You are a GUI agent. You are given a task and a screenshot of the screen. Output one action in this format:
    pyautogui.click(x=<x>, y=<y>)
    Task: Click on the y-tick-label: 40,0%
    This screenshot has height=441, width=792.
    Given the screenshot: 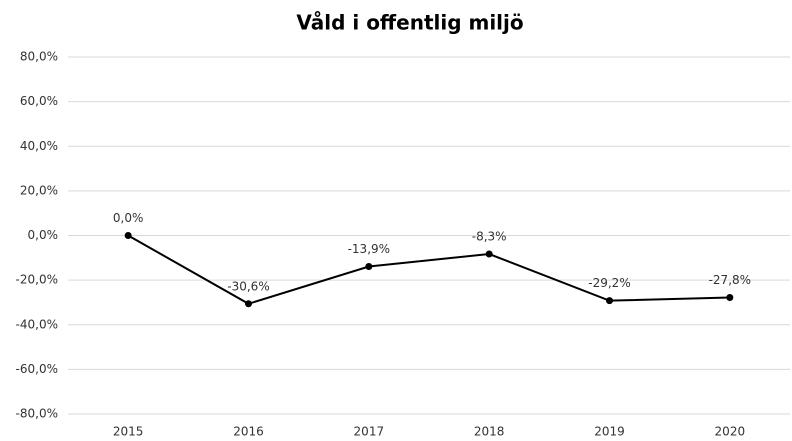 What is the action you would take?
    pyautogui.click(x=39, y=146)
    